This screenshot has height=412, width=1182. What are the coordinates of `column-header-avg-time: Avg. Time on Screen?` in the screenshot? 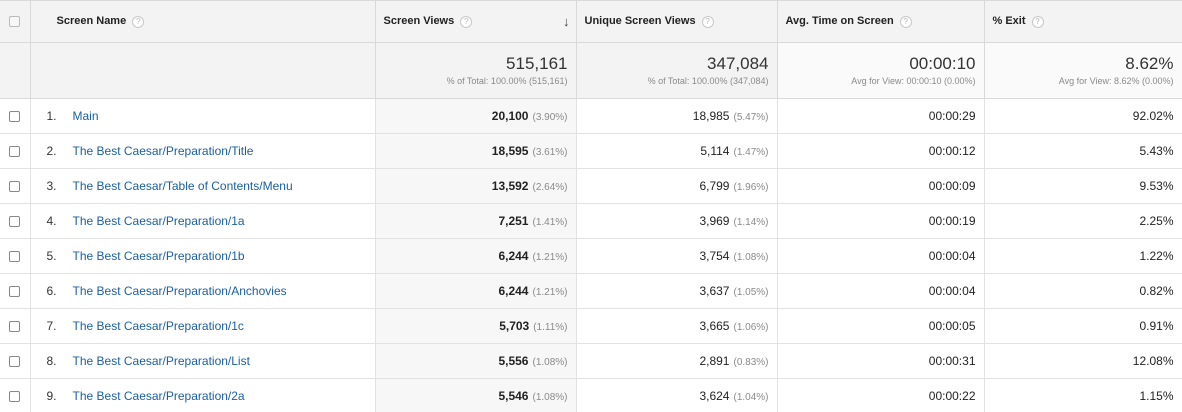 It's located at (881, 21).